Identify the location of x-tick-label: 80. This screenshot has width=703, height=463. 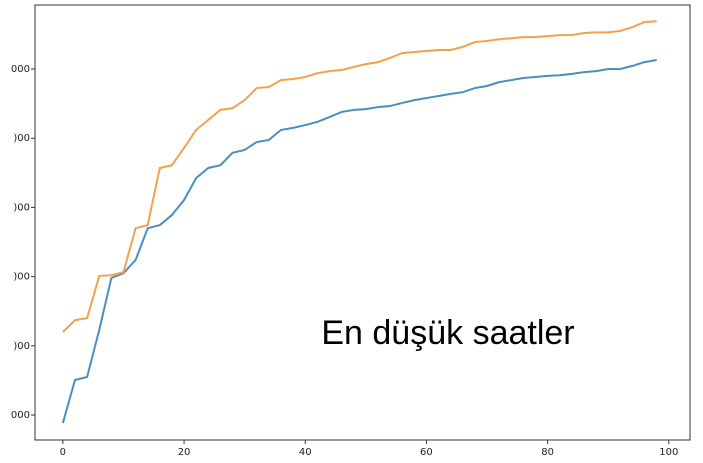
(547, 452).